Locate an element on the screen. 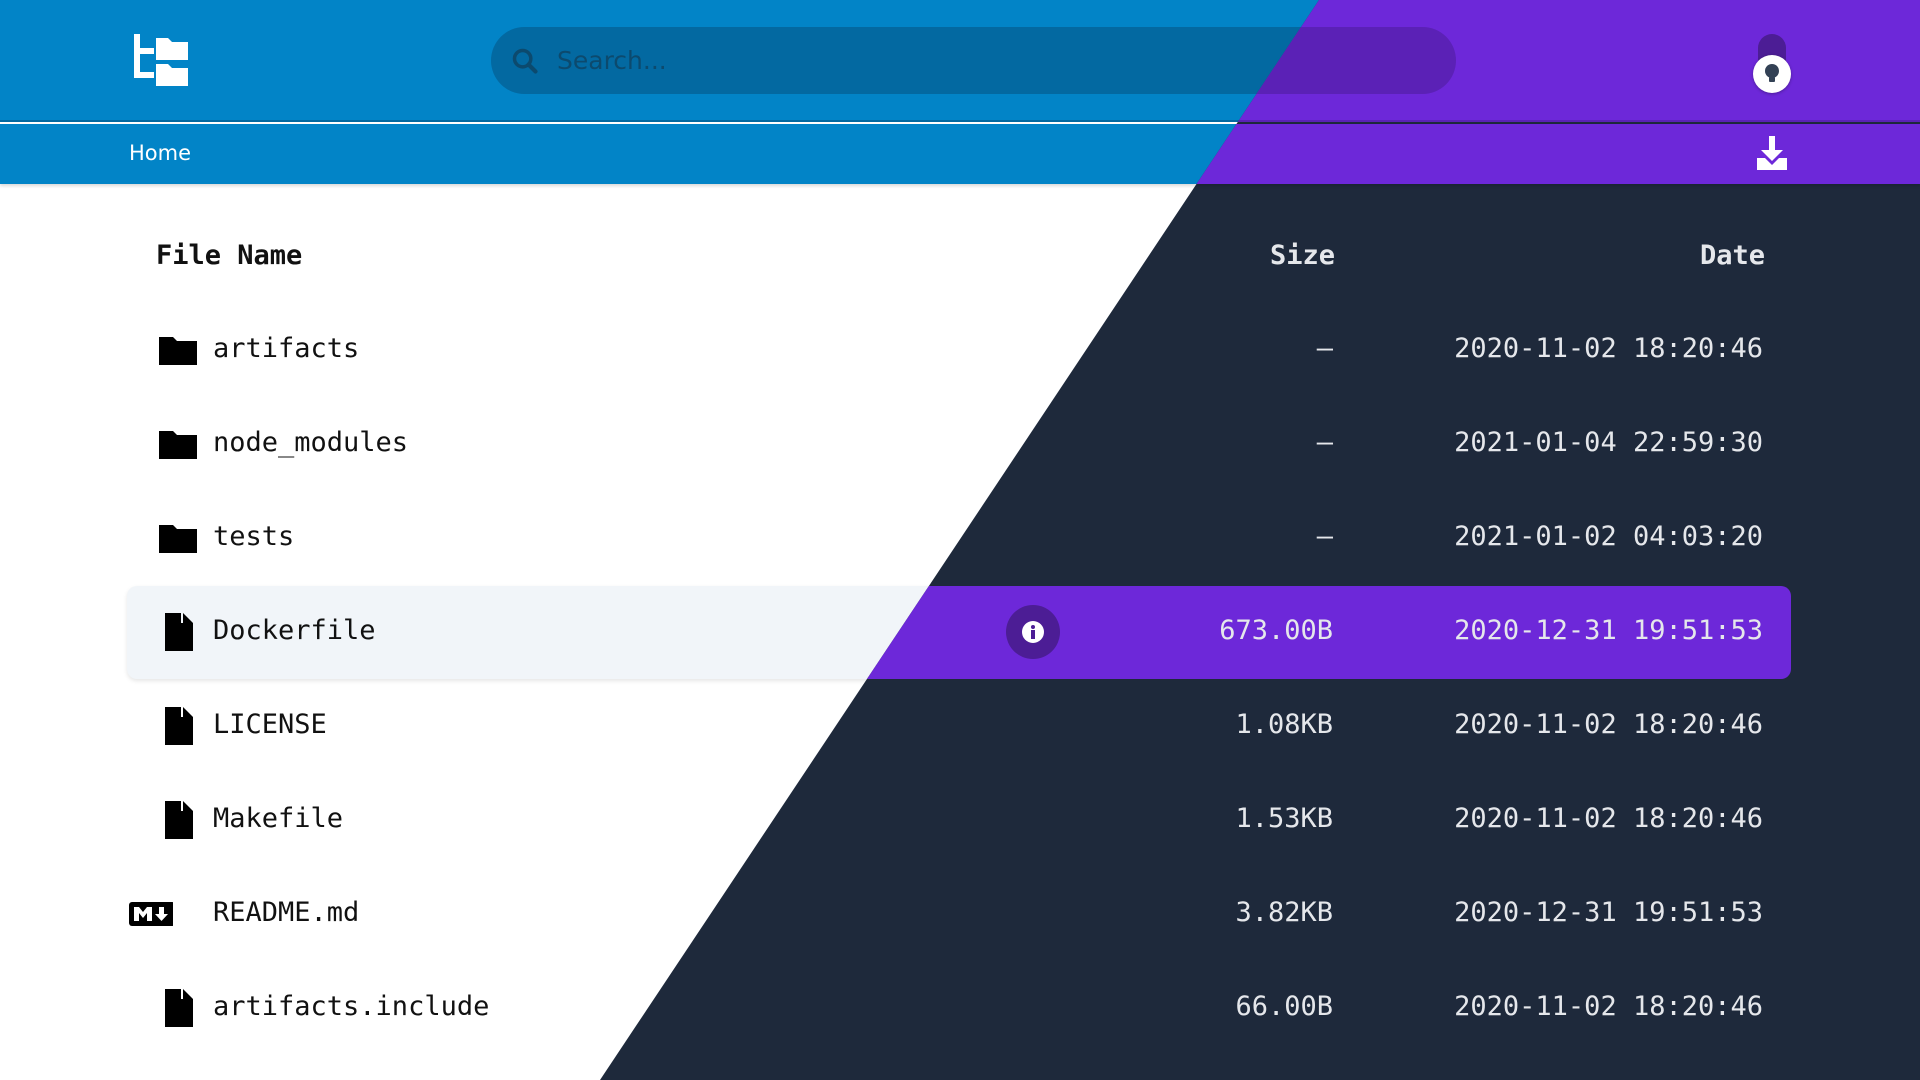  file-size: 3.82KB is located at coordinates (1284, 912).